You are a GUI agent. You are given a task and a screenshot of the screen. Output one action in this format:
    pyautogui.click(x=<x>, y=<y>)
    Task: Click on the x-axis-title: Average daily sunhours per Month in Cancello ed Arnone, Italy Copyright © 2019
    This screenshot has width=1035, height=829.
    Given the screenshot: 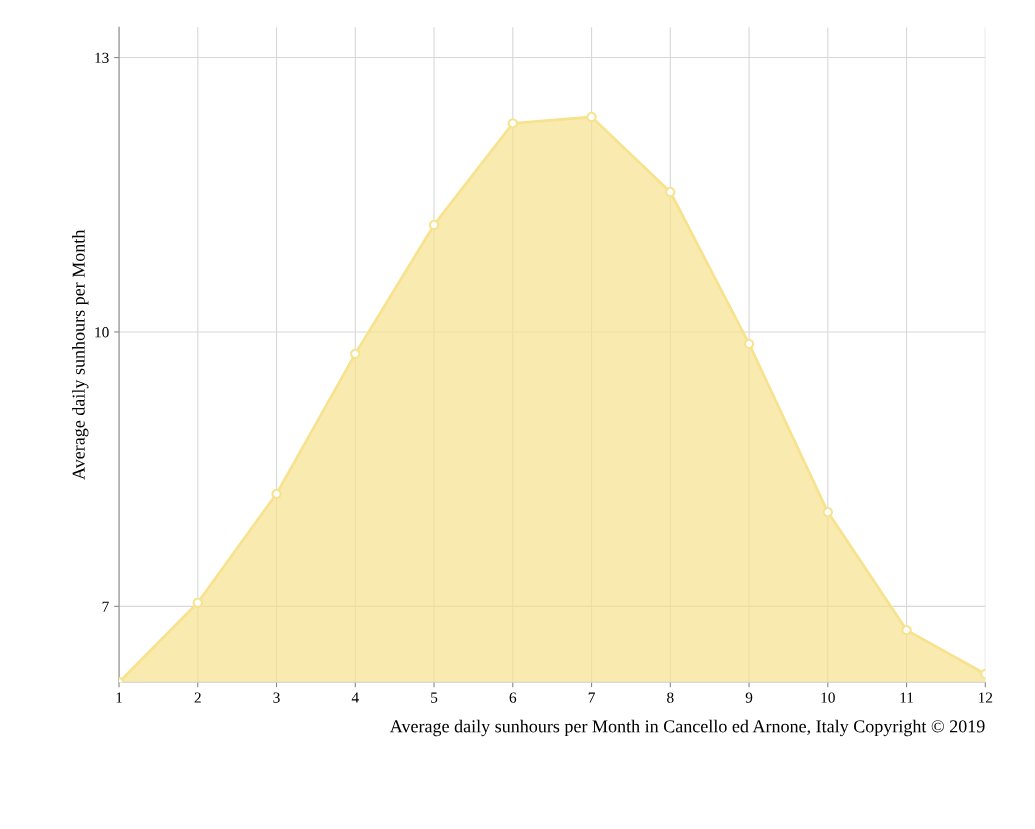 What is the action you would take?
    pyautogui.click(x=687, y=728)
    